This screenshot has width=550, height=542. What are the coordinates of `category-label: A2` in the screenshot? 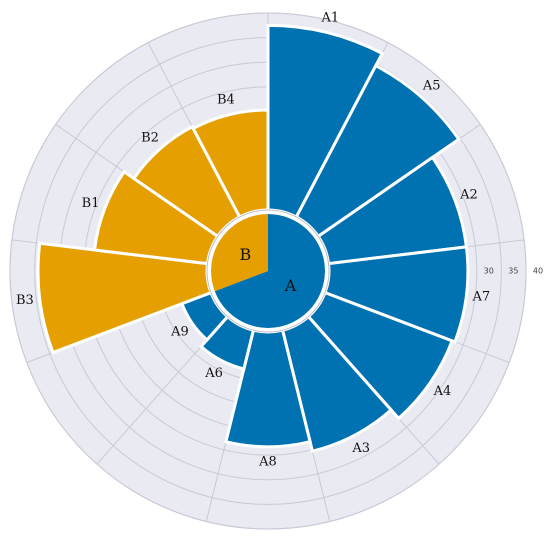 It's located at (468, 194).